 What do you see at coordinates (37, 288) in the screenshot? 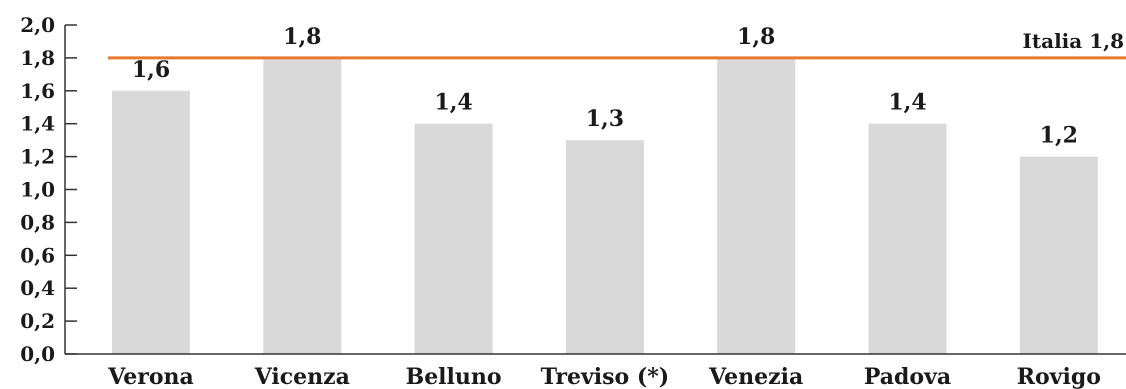
I see `y-tick-label: 0,4` at bounding box center [37, 288].